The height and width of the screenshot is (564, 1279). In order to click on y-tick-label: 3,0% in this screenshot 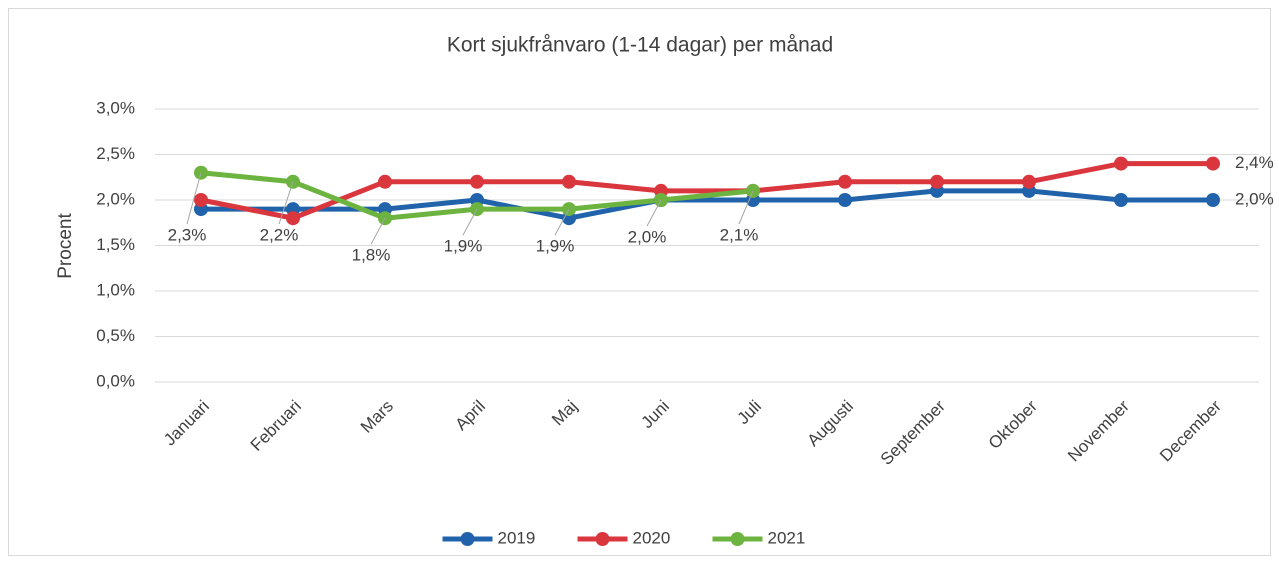, I will do `click(115, 107)`.